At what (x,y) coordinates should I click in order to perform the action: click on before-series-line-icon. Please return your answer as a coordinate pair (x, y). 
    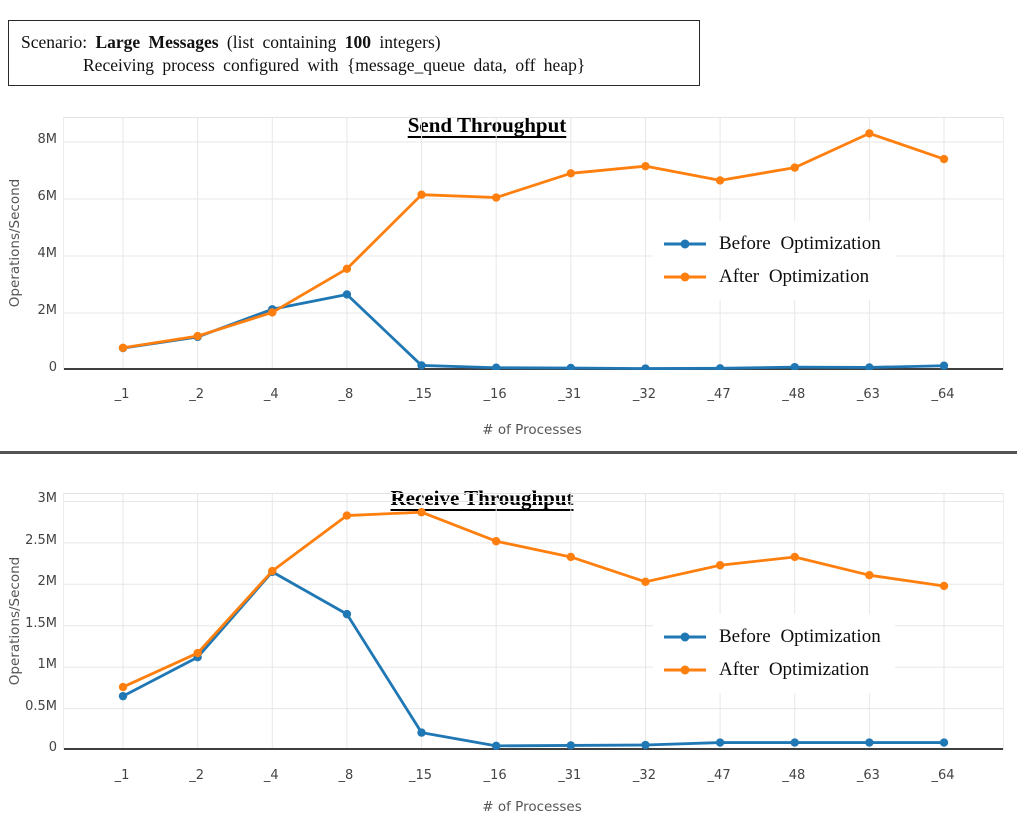
    Looking at the image, I should click on (685, 244).